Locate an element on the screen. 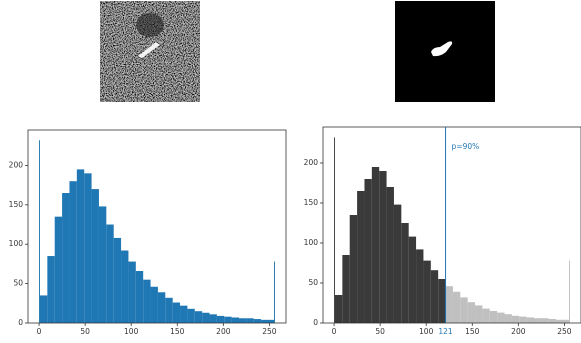 The height and width of the screenshot is (343, 581). mask-image is located at coordinates (445, 51).